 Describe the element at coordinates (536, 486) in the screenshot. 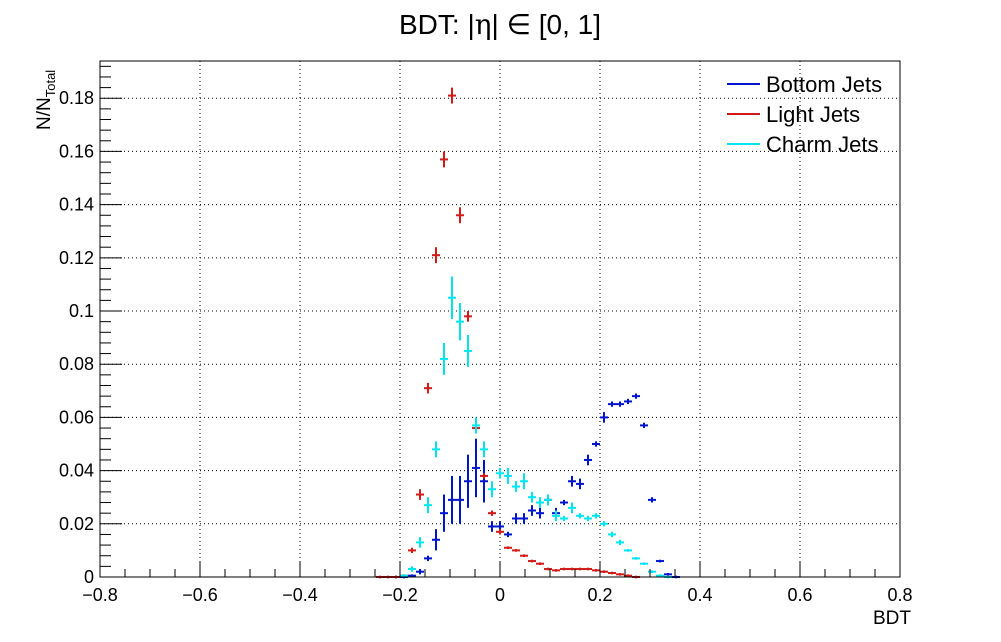

I see `series-bottom-jets` at that location.